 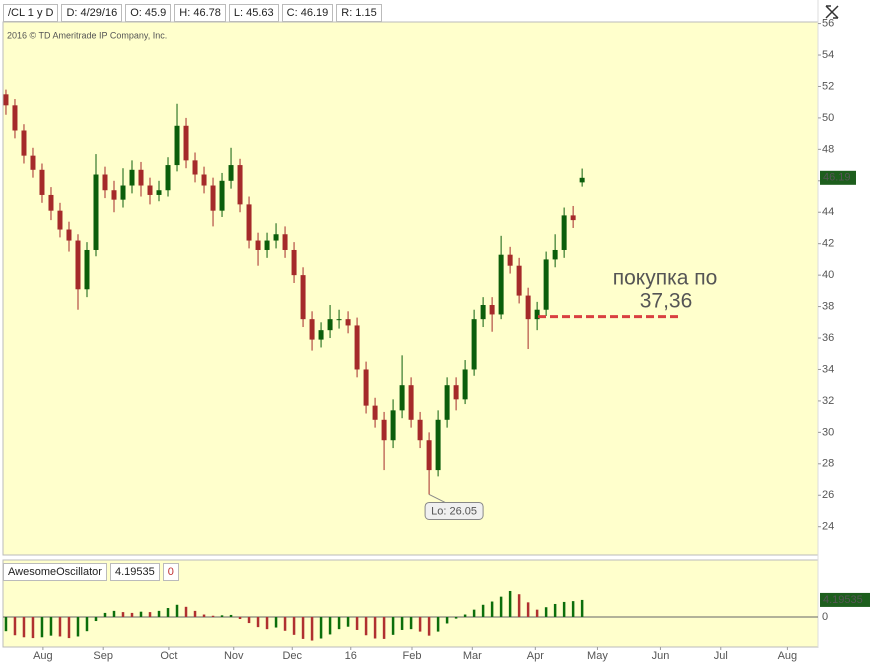 I want to click on indicator-legend: AwesomeOscillator, so click(x=55, y=572).